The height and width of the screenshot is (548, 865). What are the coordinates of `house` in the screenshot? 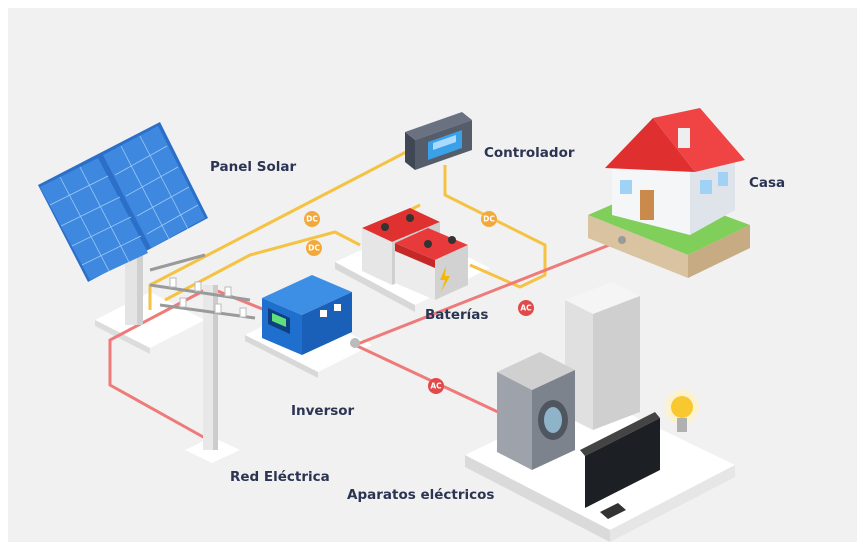 It's located at (669, 193).